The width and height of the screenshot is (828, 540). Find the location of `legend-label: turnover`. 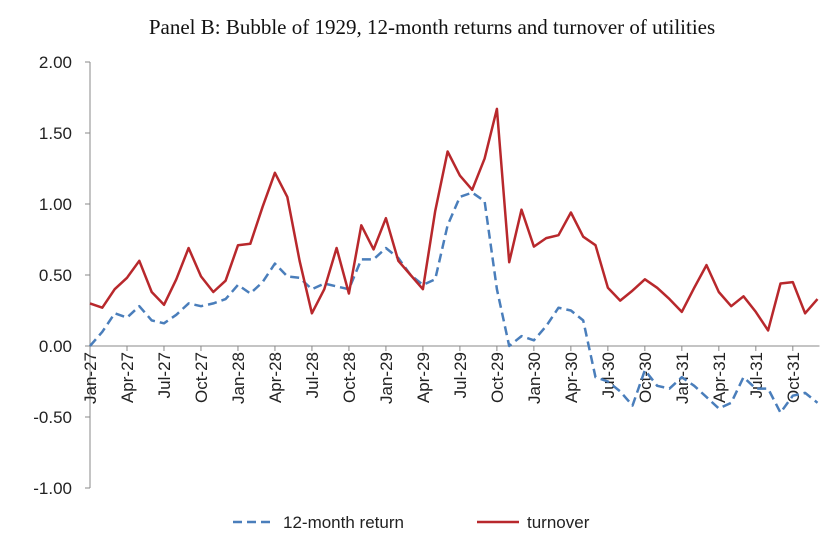

legend-label: turnover is located at coordinates (558, 522).